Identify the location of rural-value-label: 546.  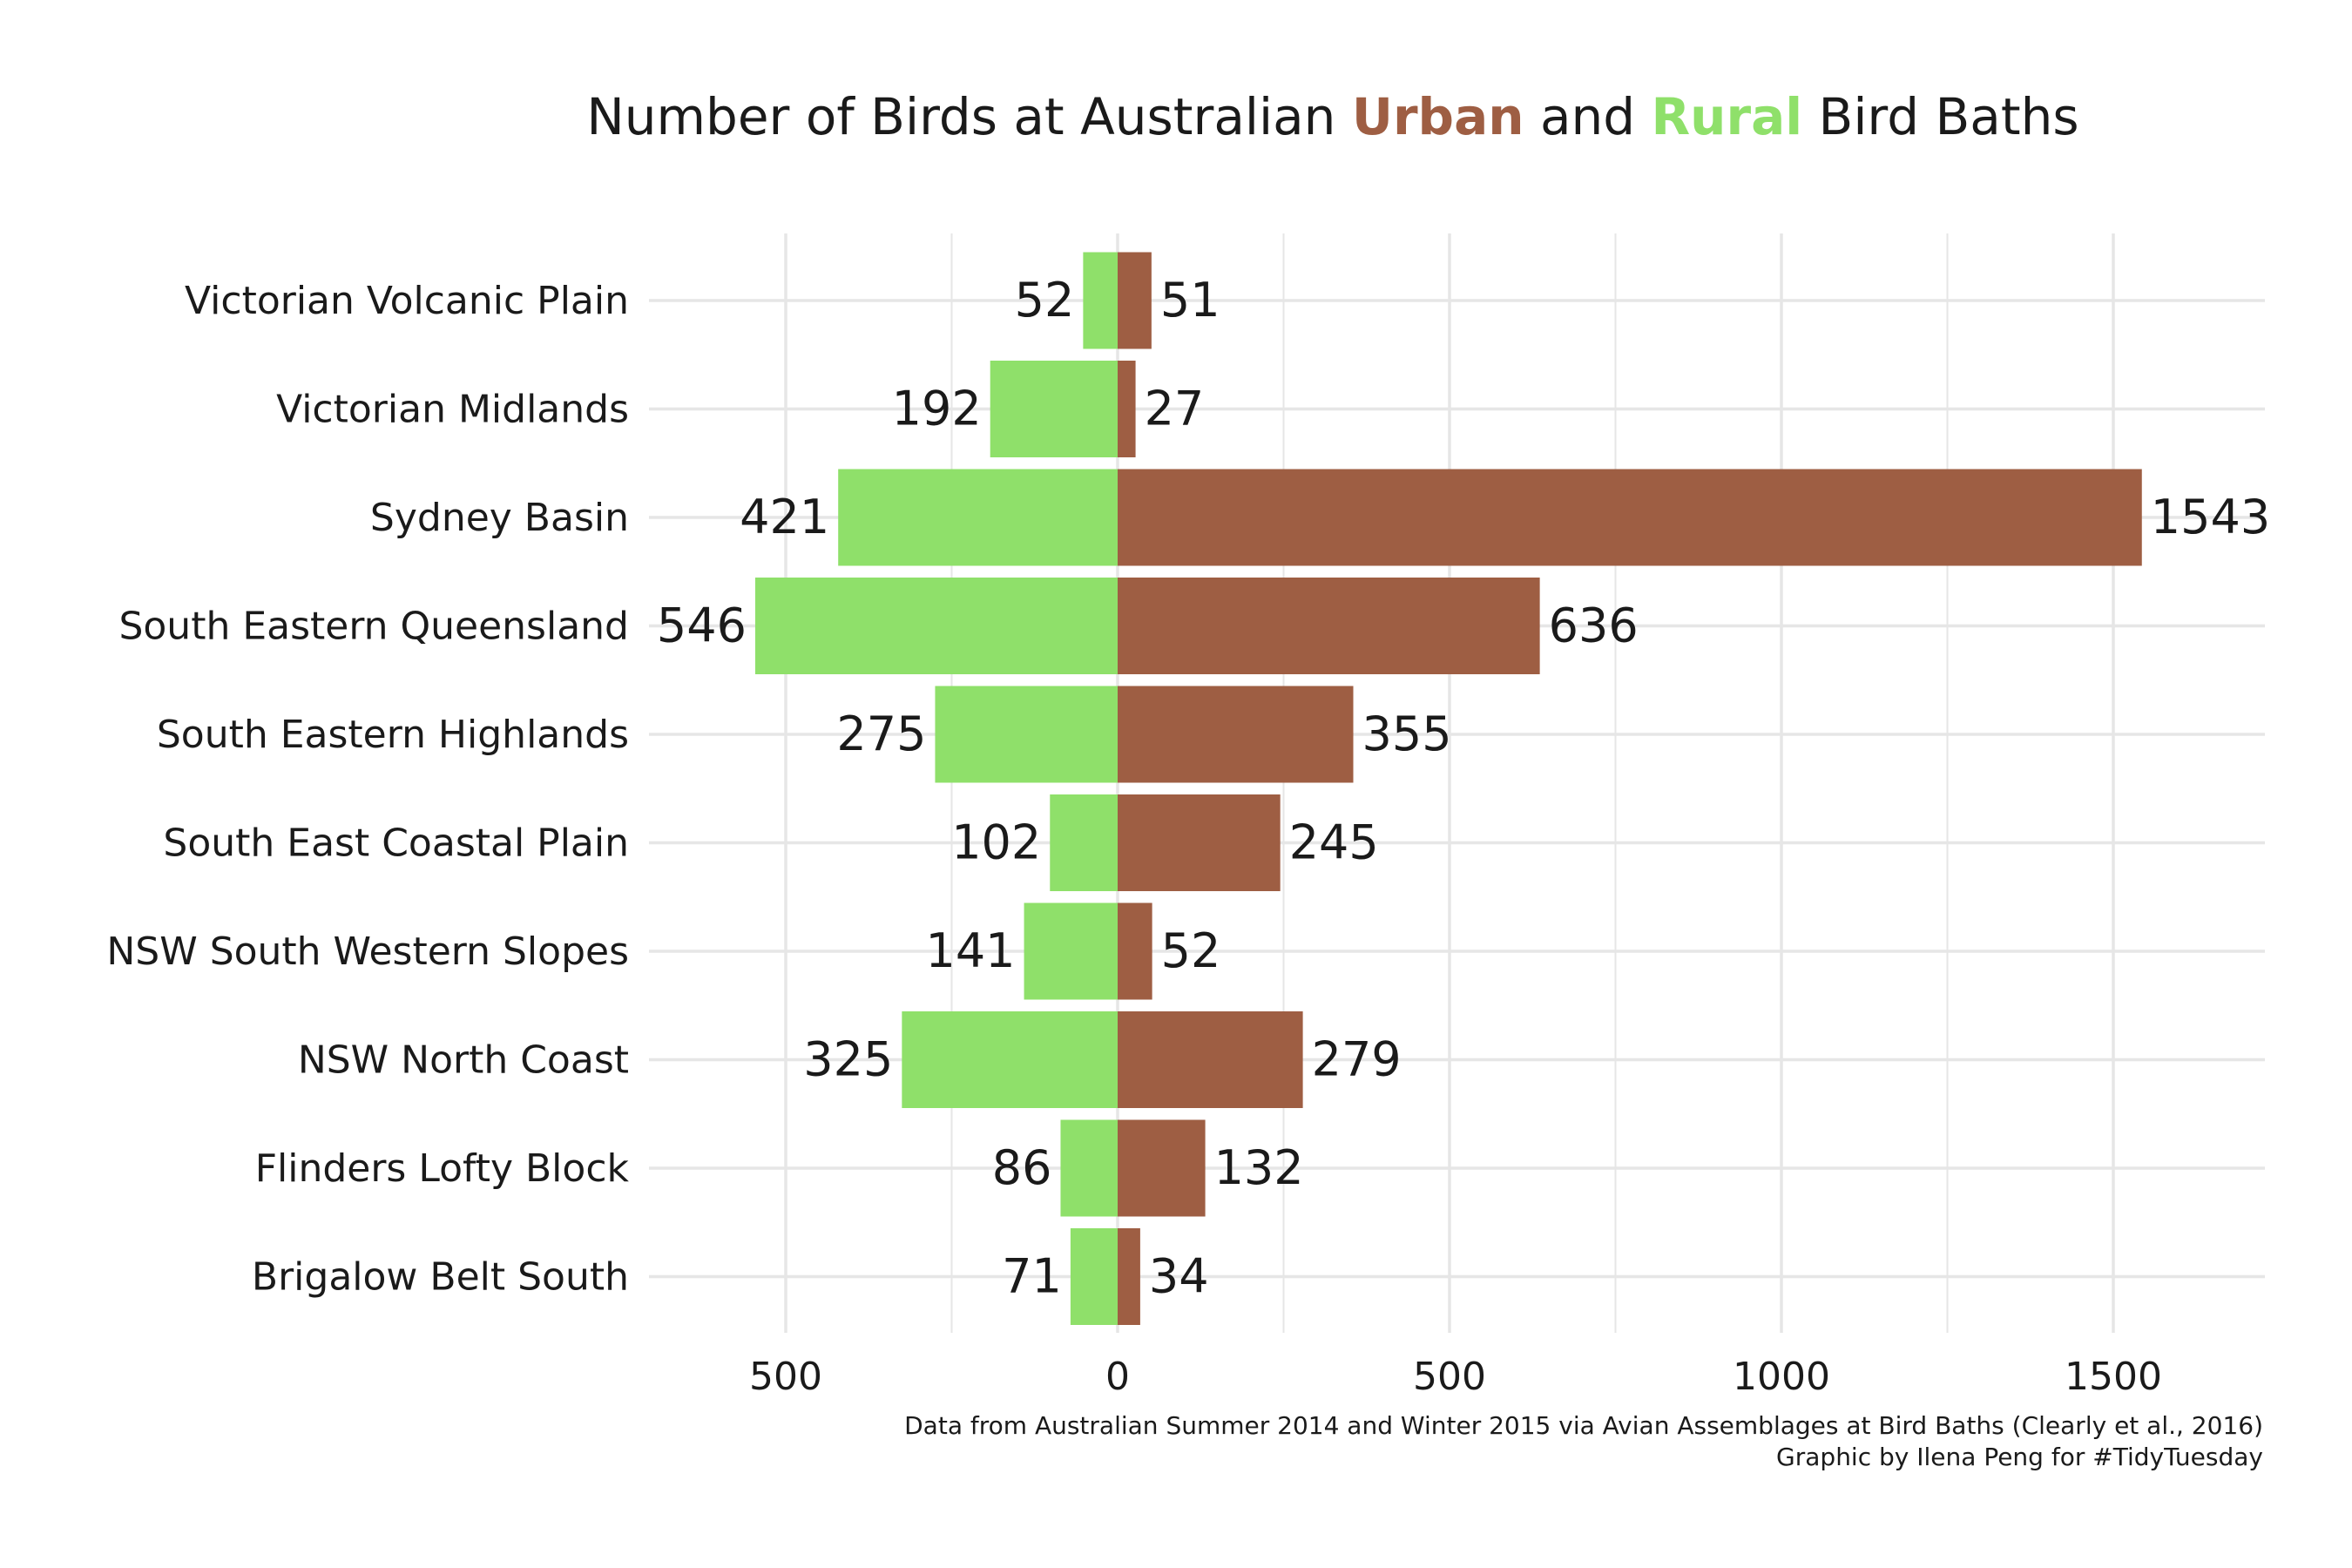
(702, 625).